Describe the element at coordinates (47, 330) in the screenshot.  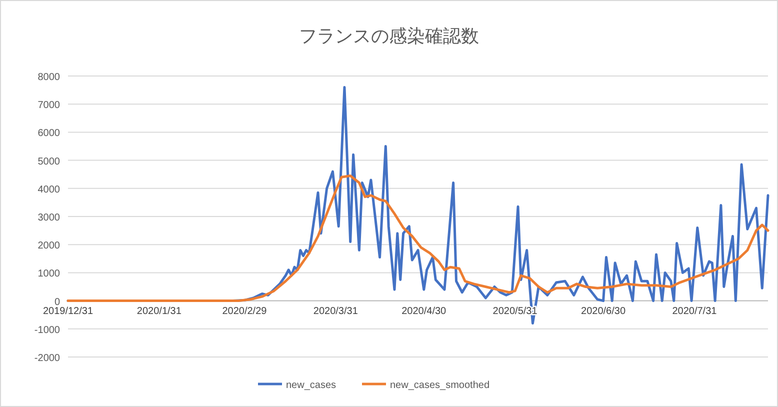
I see `ytick: -1000` at that location.